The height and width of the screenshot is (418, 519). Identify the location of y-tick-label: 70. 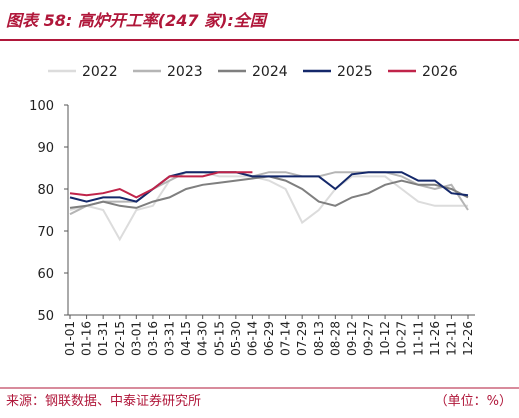
(45, 232).